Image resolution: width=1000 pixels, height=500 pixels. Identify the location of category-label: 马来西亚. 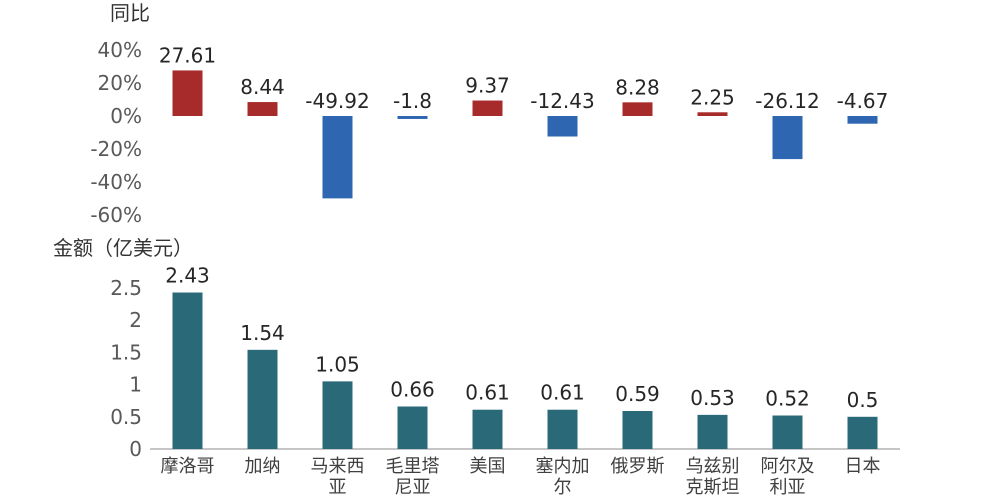
(338, 477).